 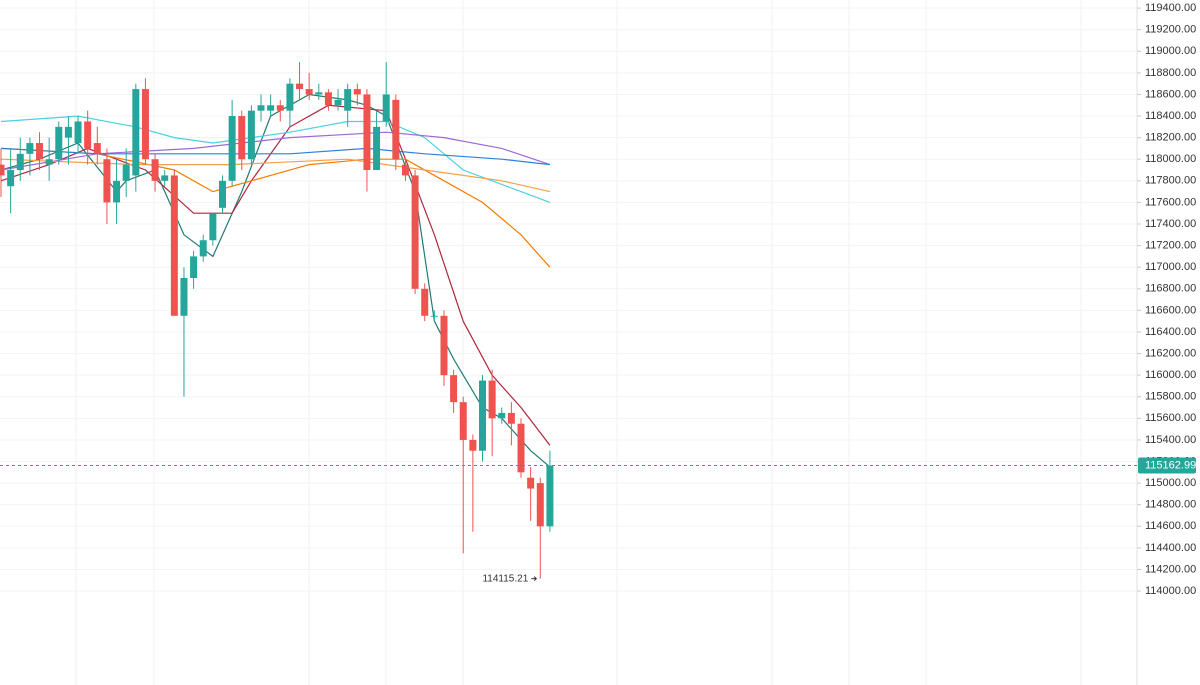 What do you see at coordinates (1170, 51) in the screenshot?
I see `y-tick-label: 119000.00` at bounding box center [1170, 51].